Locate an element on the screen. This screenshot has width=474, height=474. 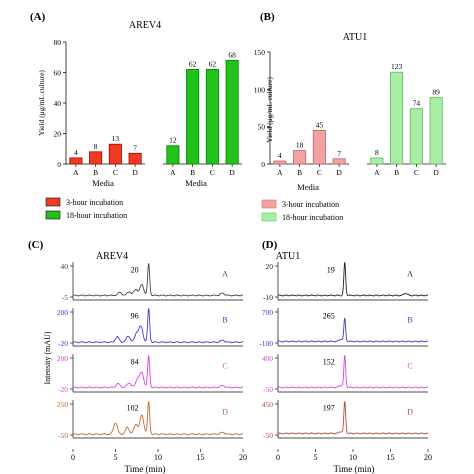
panel-b-label: (B) is located at coordinates (267, 17).